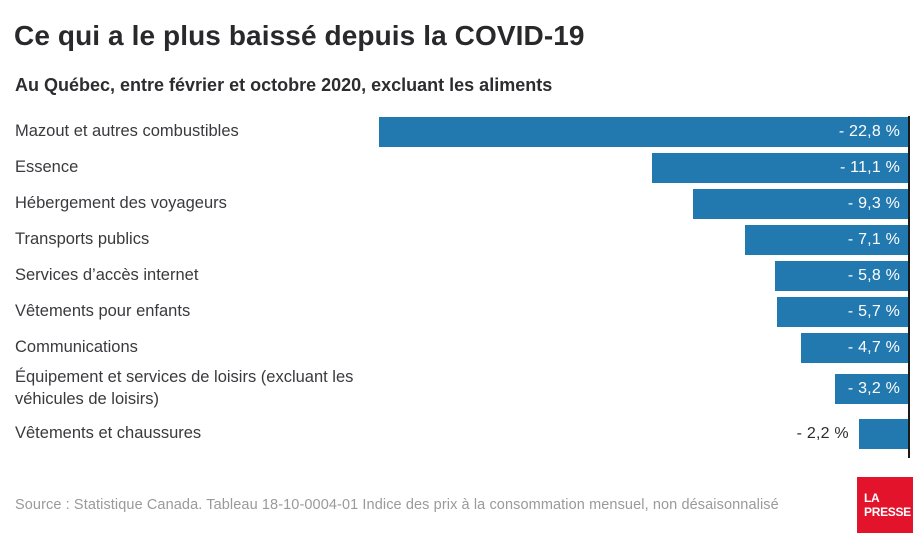 The image size is (924, 550). What do you see at coordinates (870, 167) in the screenshot?
I see `bar-value-label: - 11,1 %` at bounding box center [870, 167].